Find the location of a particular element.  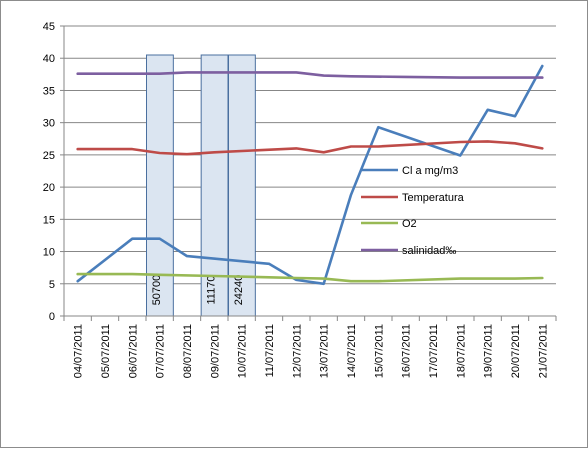

x-tick-label: 16/07/2011 is located at coordinates (407, 351).